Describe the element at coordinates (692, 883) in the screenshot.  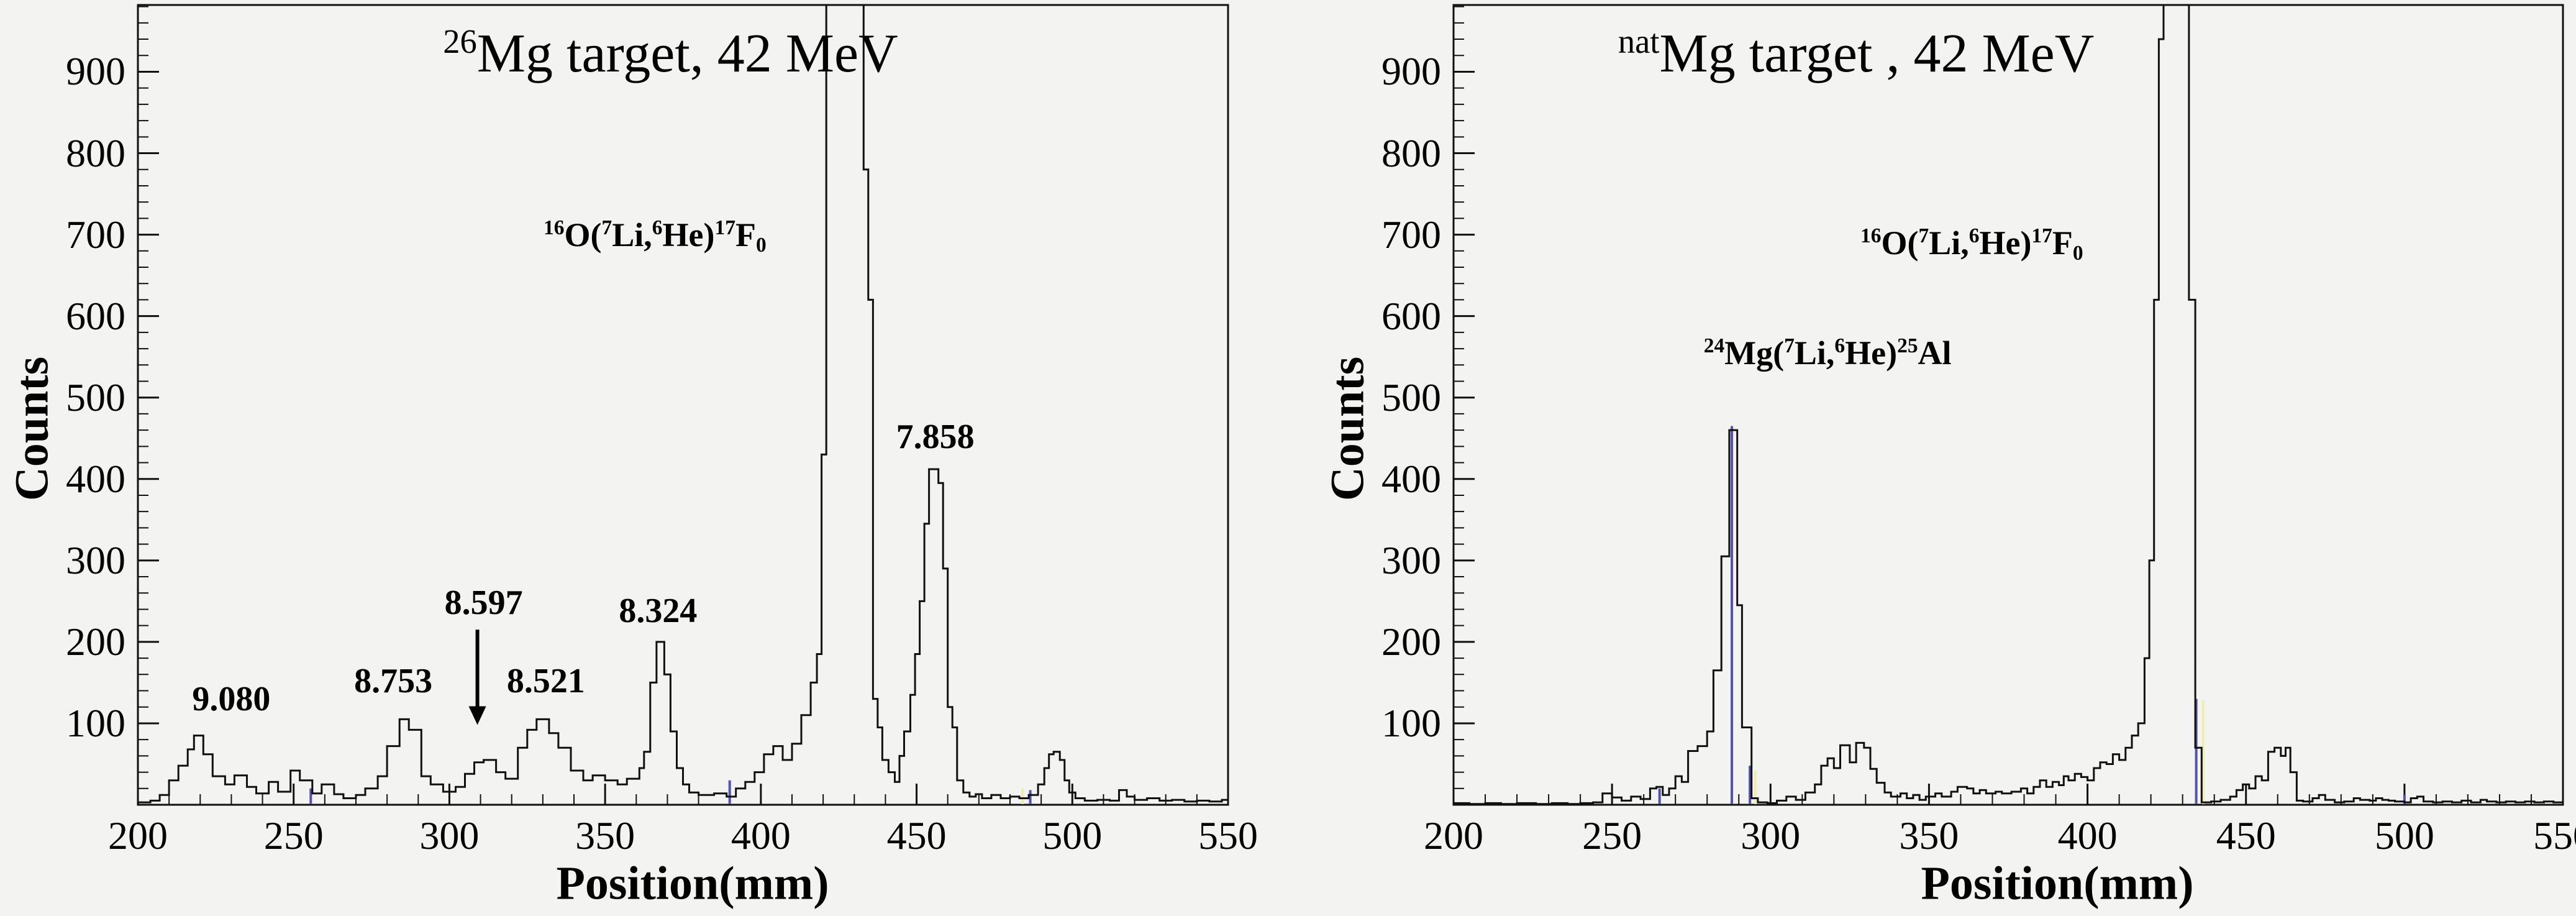
I see `x-axis-title-left: Position(mm)` at that location.